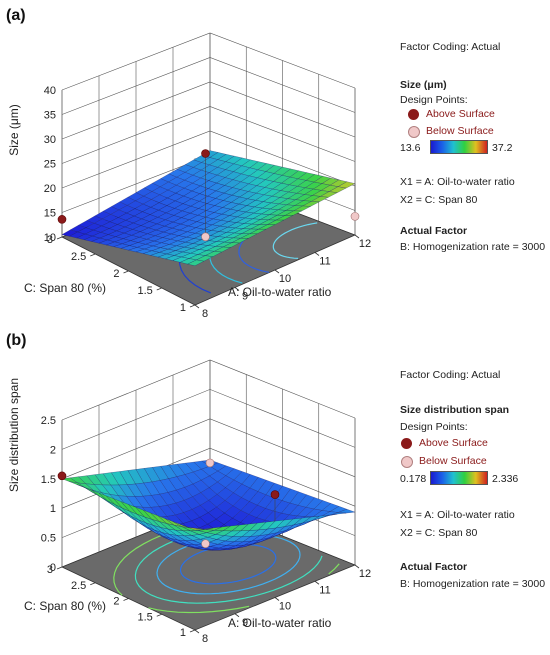  I want to click on z-axis-title: Size distribution span, so click(14, 435).